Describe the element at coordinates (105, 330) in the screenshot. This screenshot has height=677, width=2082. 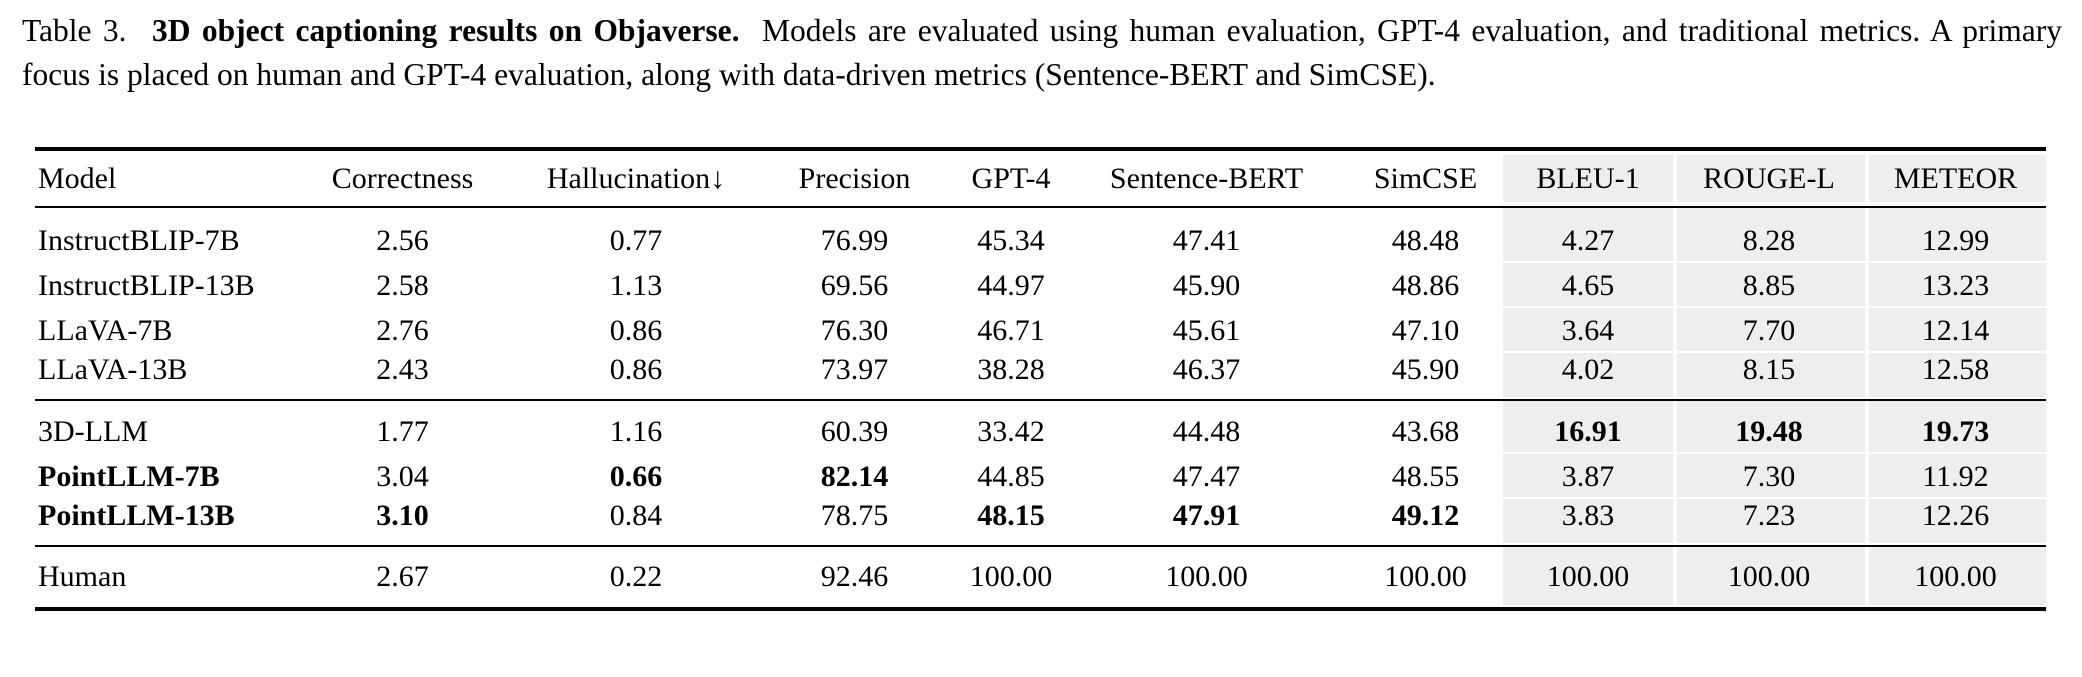
I see `model-cell: LLaVA-7B` at that location.